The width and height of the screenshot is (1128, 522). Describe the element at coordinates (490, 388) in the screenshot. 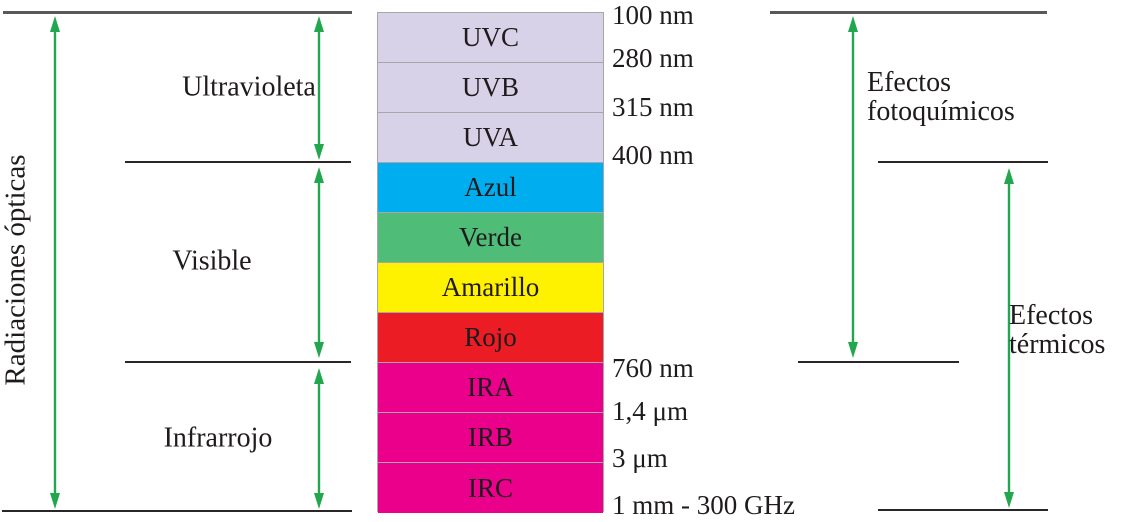

I see `band-ira: IRA` at that location.